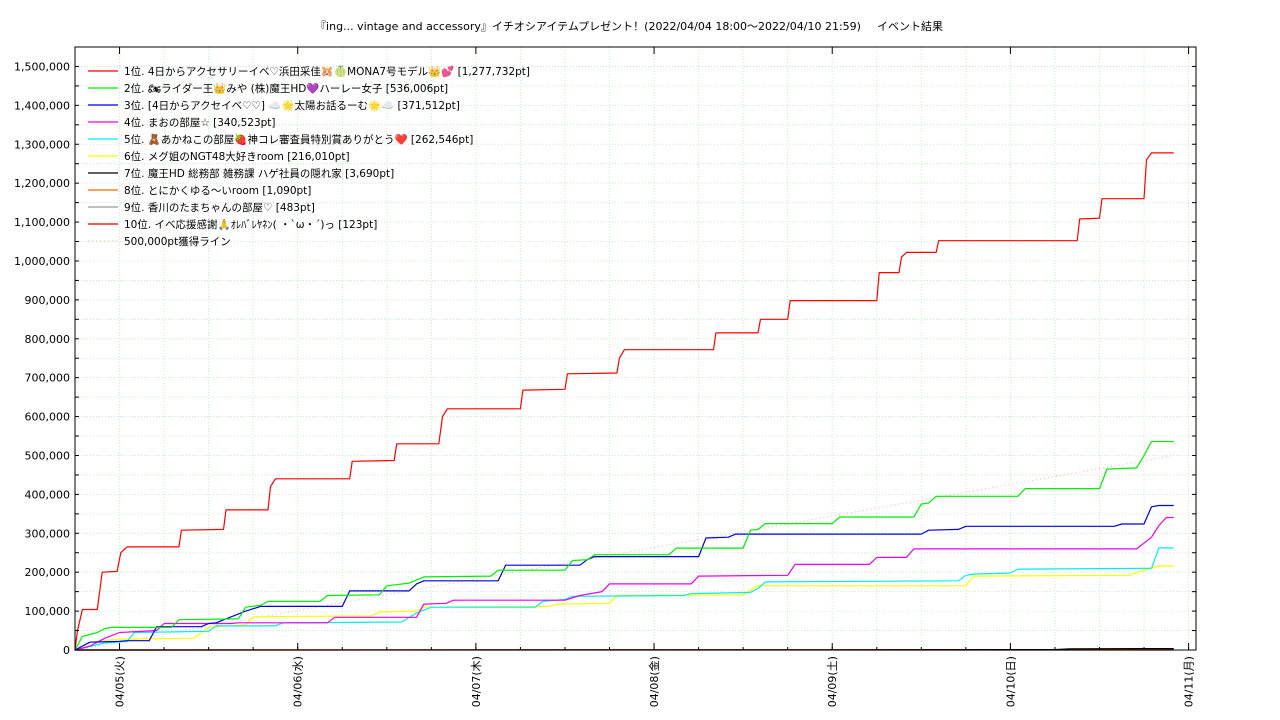 The height and width of the screenshot is (720, 1280). Describe the element at coordinates (48, 533) in the screenshot. I see `y-tick-label: 300,000` at that location.